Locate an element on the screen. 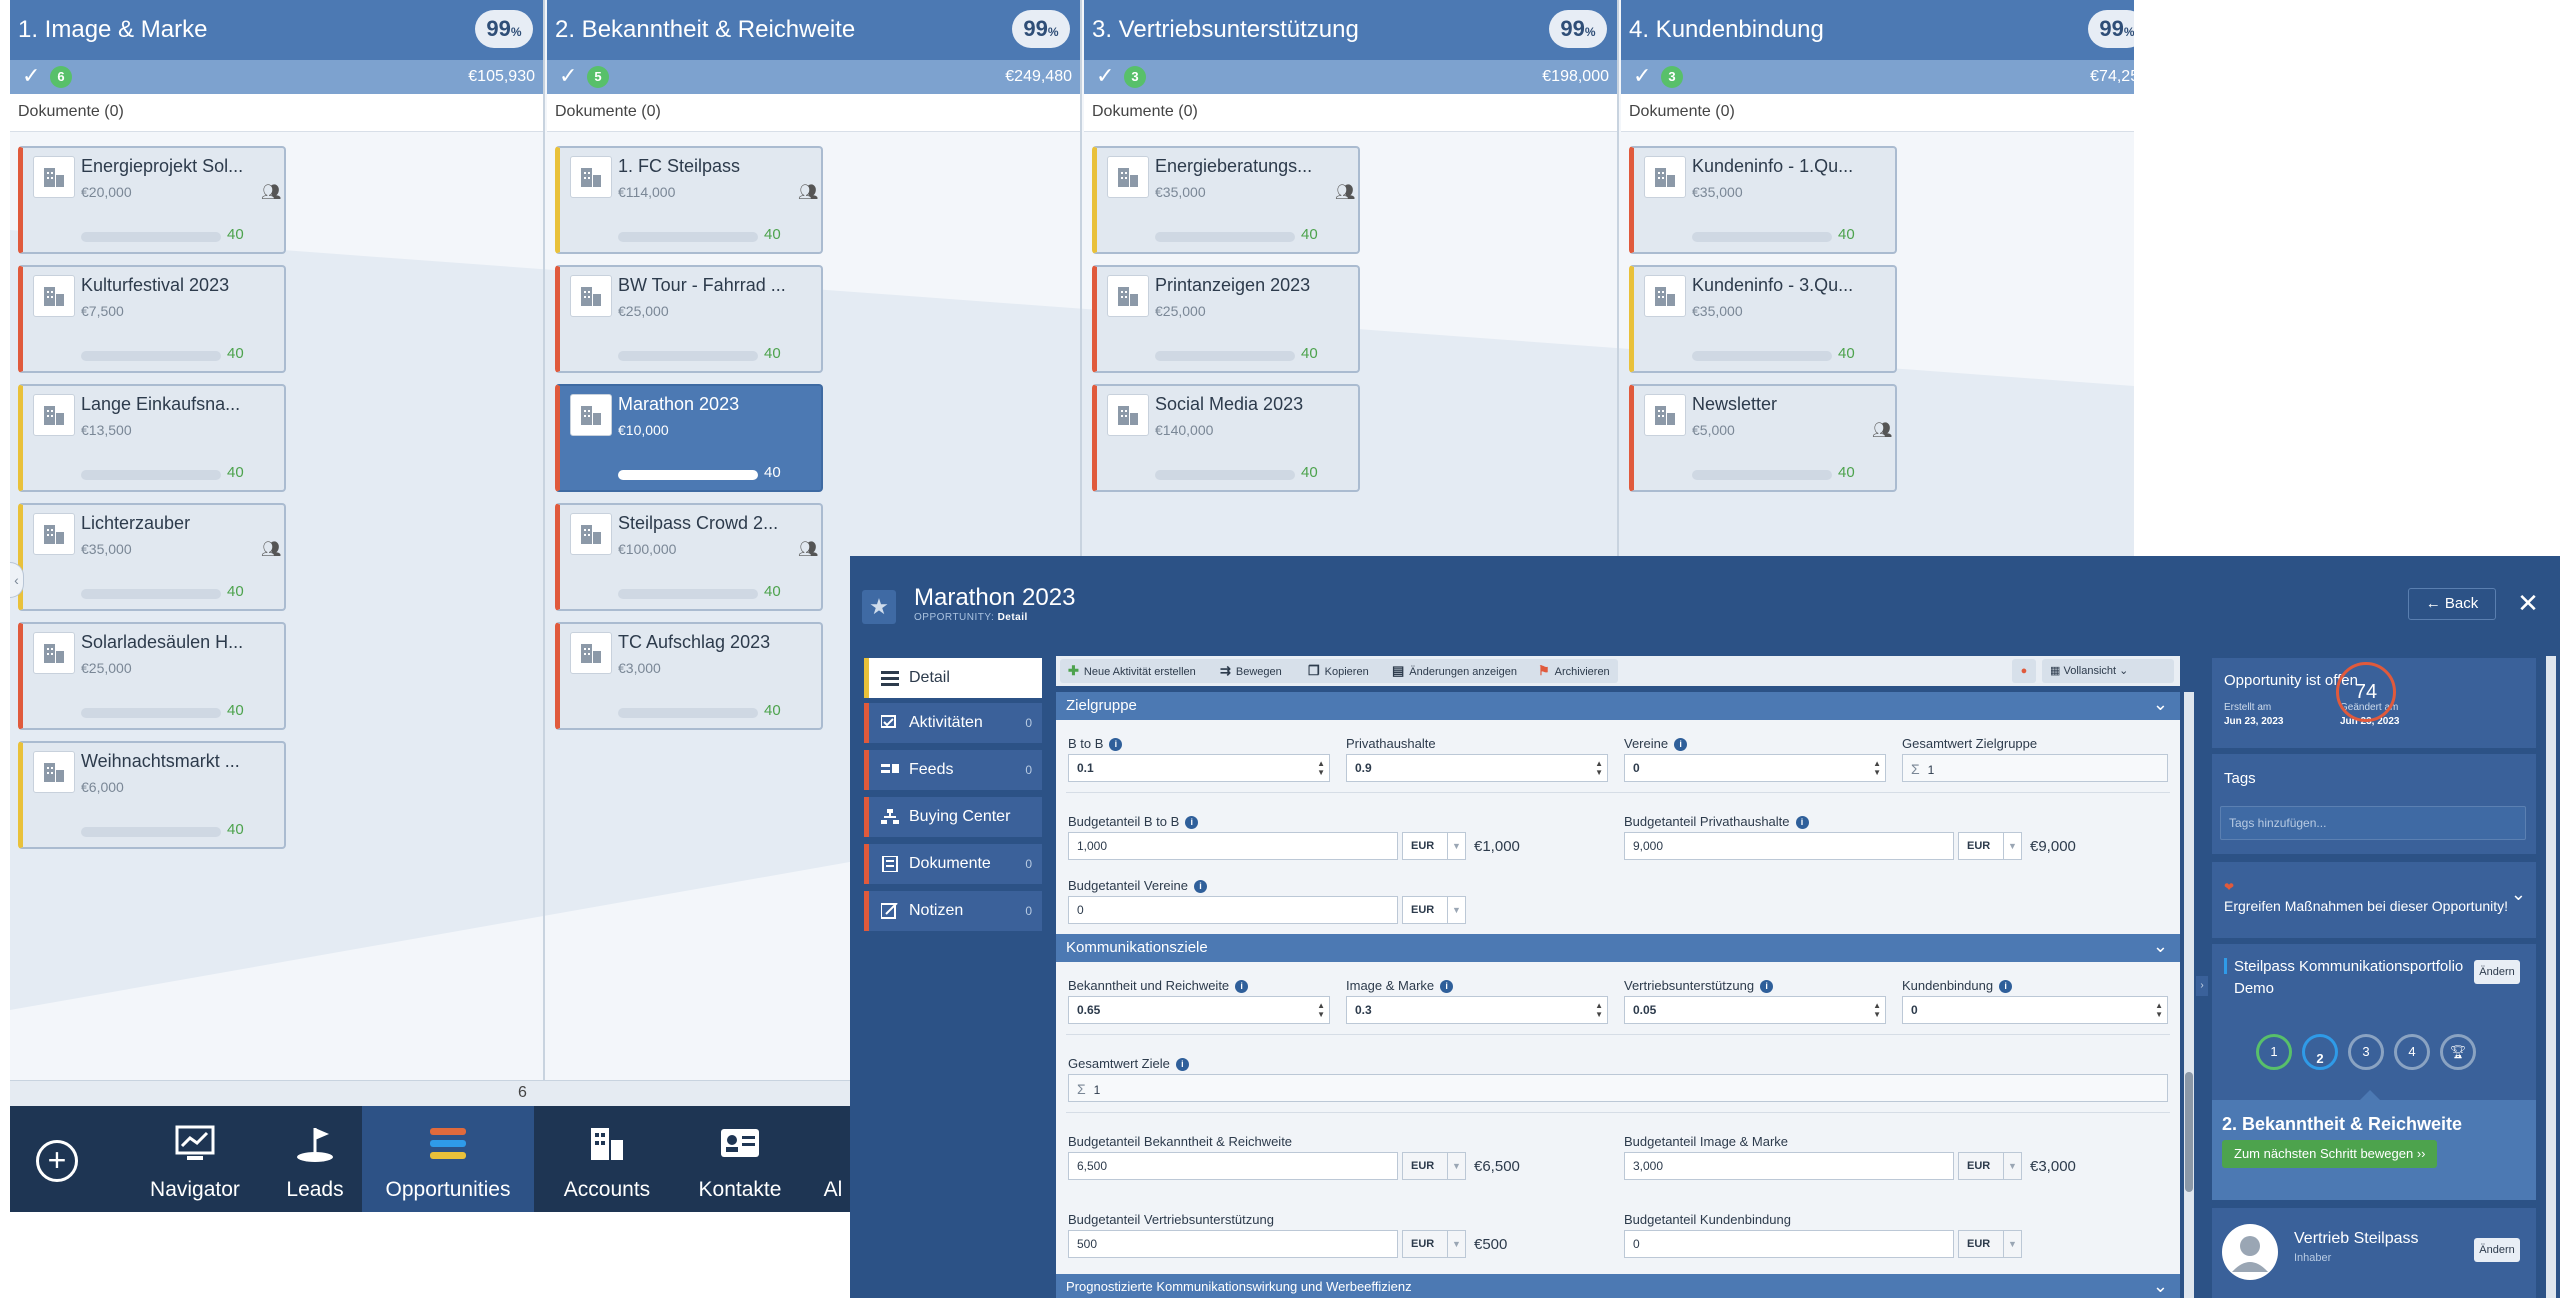 The height and width of the screenshot is (1298, 2560). budget-bekanntheit-input: 6,500 is located at coordinates (1233, 1166).